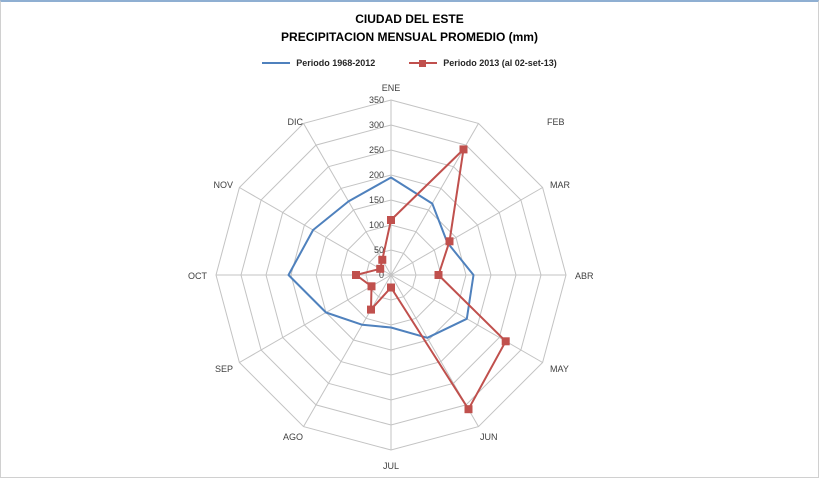 Image resolution: width=819 pixels, height=478 pixels. Describe the element at coordinates (376, 175) in the screenshot. I see `radial-tick-label: 200` at that location.